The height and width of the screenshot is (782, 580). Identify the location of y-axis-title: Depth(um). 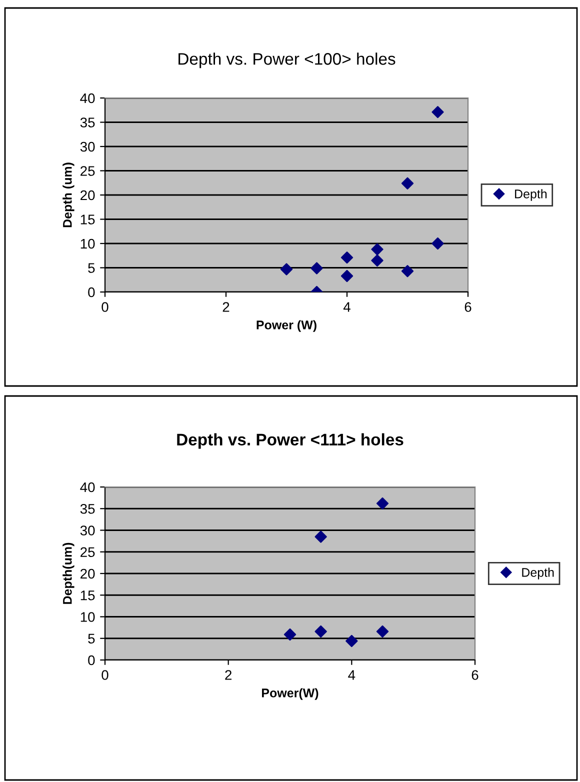
(68, 573).